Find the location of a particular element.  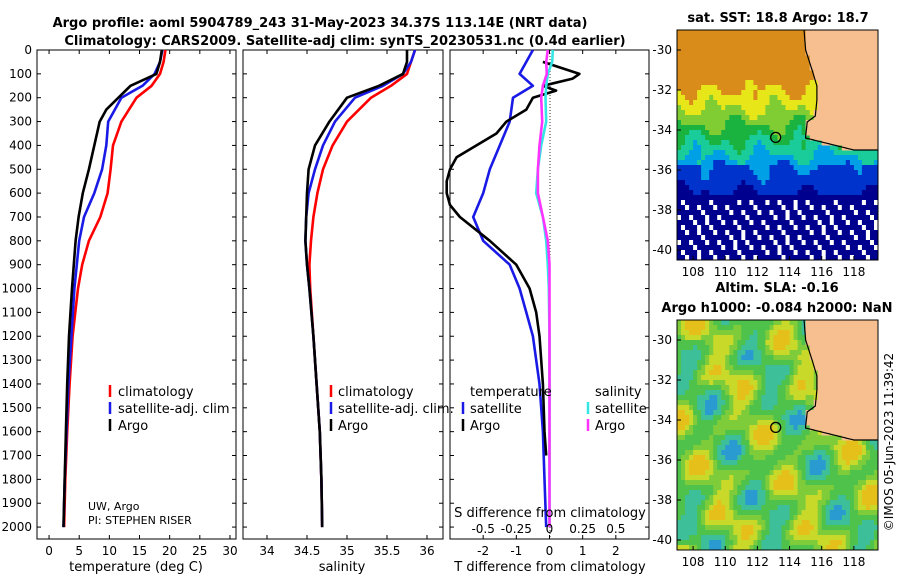

temperature-legend: climatology satellite-adj. clim Argo is located at coordinates (169, 409).